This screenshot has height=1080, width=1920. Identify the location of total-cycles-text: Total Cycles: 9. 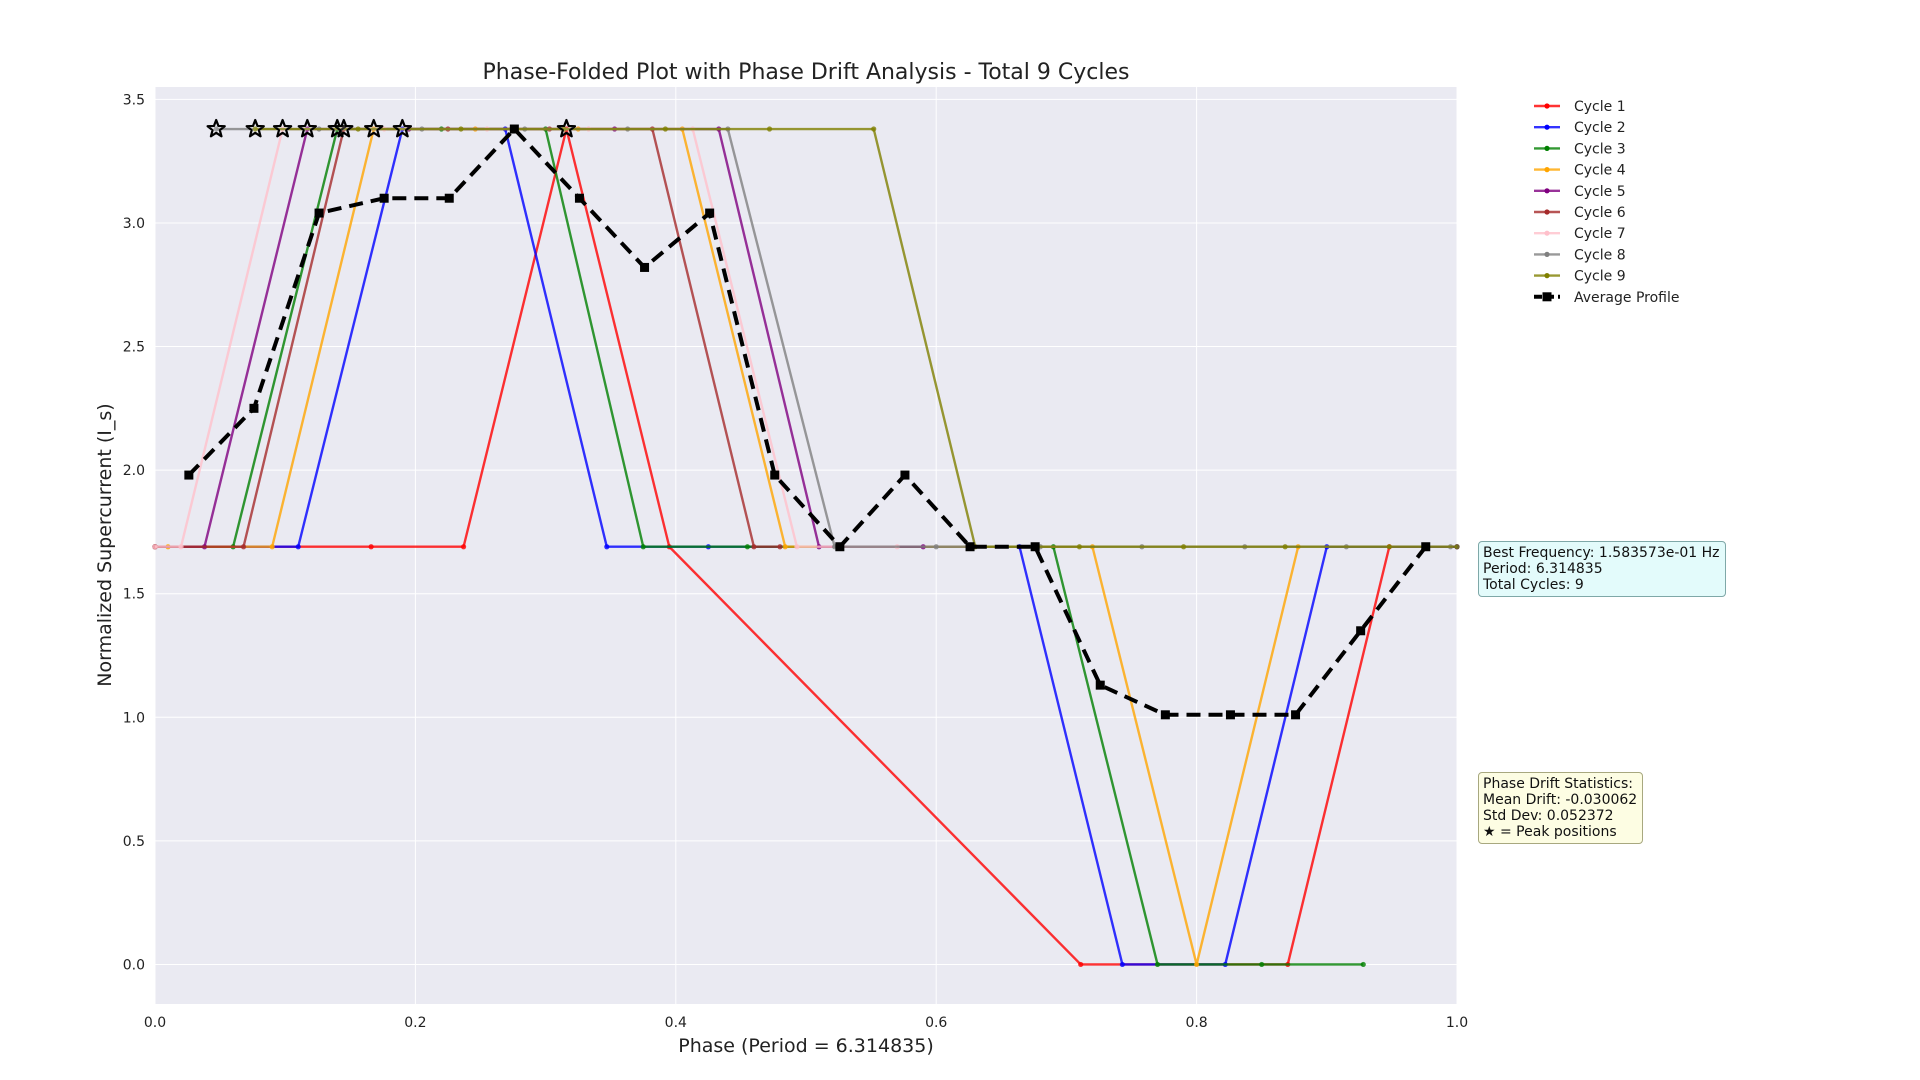
(1533, 585).